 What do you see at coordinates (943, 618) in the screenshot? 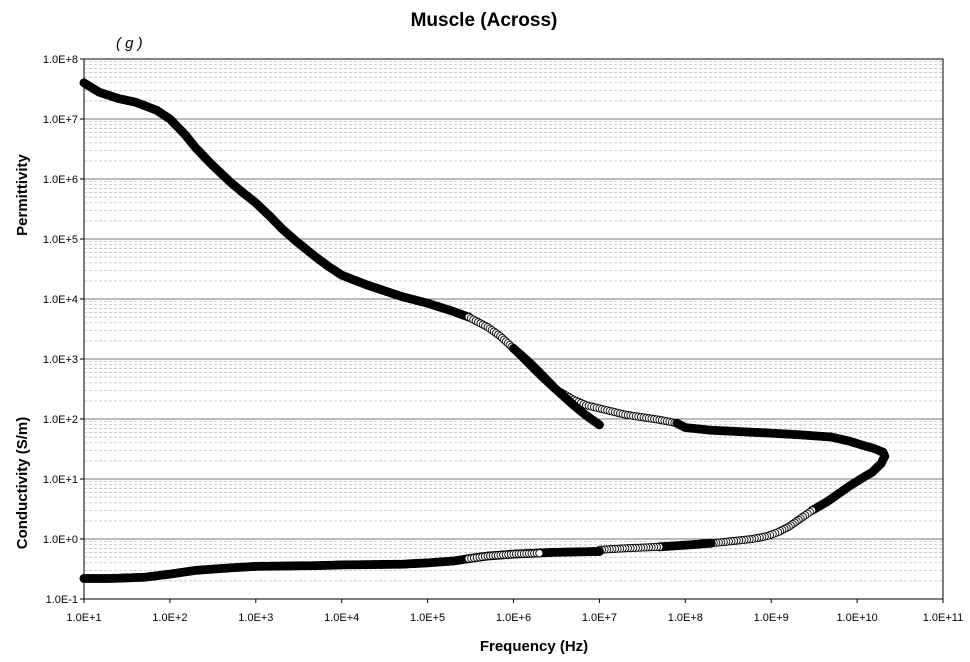
I see `x-tick-label: 1.0E+11` at bounding box center [943, 618].